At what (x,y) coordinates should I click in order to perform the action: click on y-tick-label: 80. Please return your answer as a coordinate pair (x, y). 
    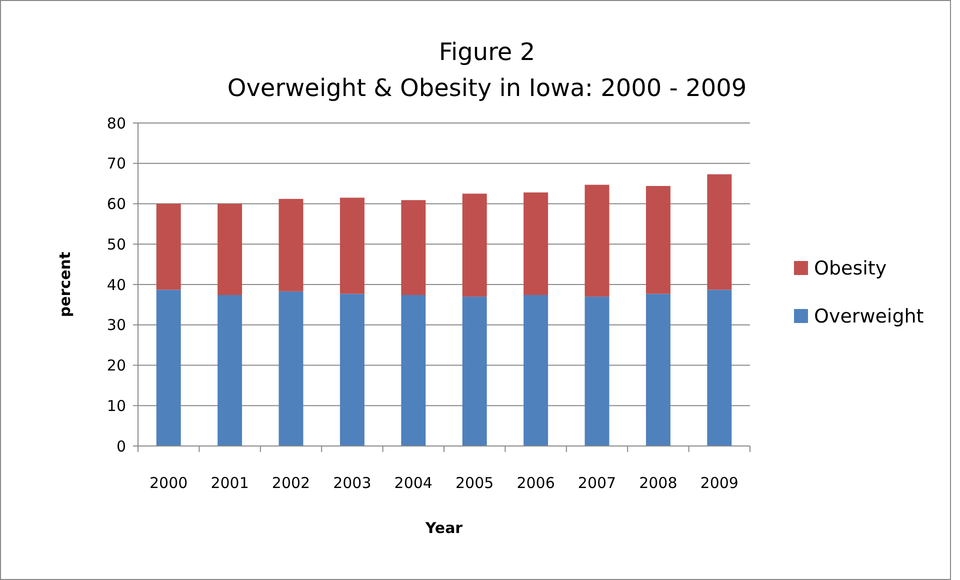
    Looking at the image, I should click on (116, 123).